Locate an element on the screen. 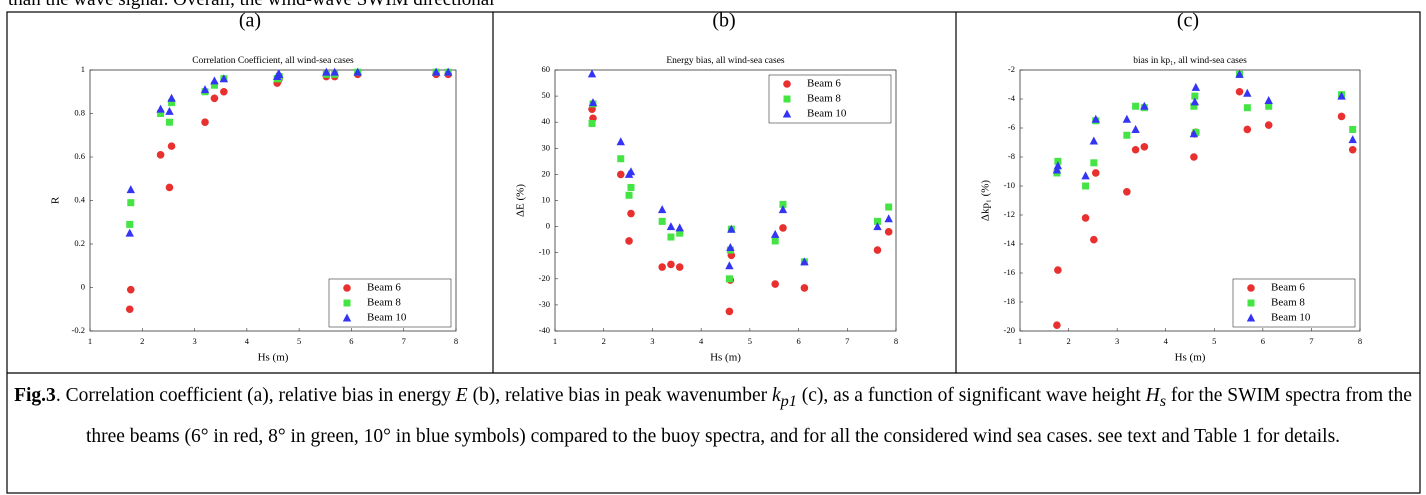  x-tick-label: 3 is located at coordinates (1117, 341).